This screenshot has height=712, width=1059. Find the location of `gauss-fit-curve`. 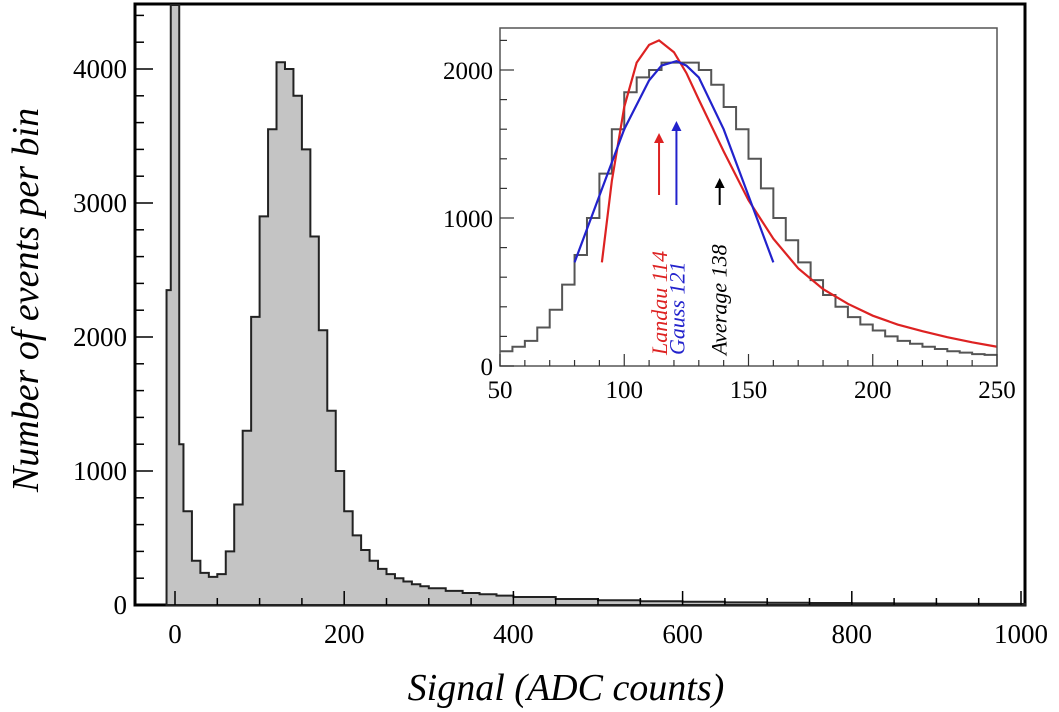

gauss-fit-curve is located at coordinates (674, 161).